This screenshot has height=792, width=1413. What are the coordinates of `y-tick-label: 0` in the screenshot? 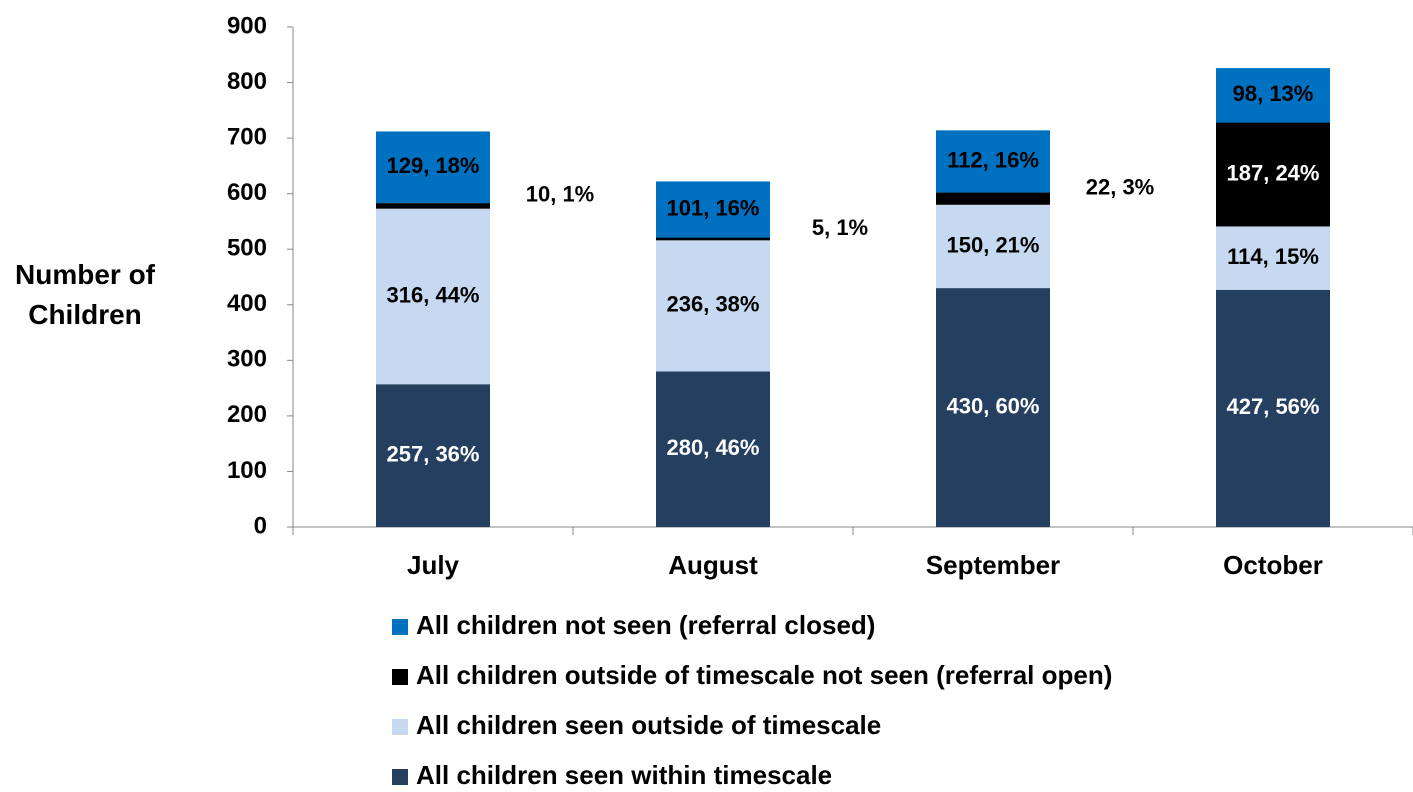 It's located at (260, 525).